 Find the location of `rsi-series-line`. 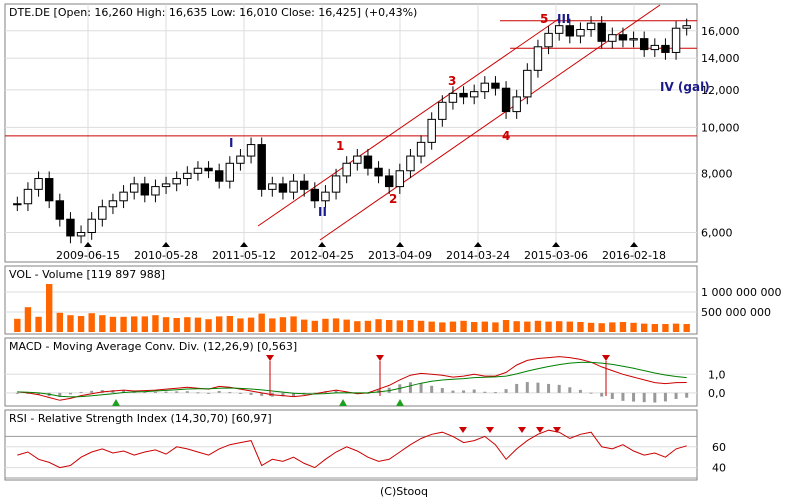

rsi-series-line is located at coordinates (352, 449).